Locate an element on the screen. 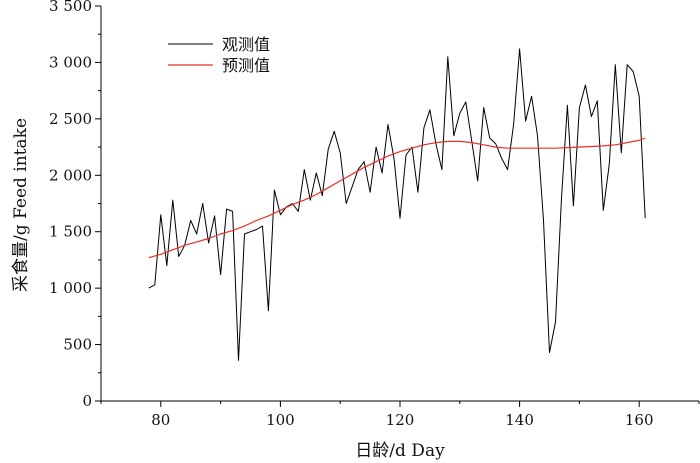 Image resolution: width=700 pixels, height=463 pixels. y-tick-label: 1 000 is located at coordinates (70, 288).